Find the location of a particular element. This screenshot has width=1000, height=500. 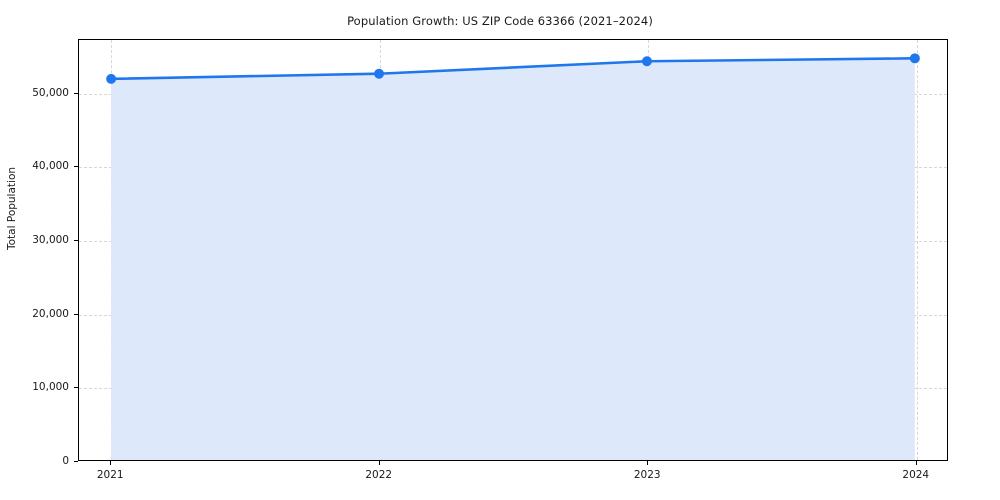

x-axis-tick-label: 2023 is located at coordinates (647, 475).